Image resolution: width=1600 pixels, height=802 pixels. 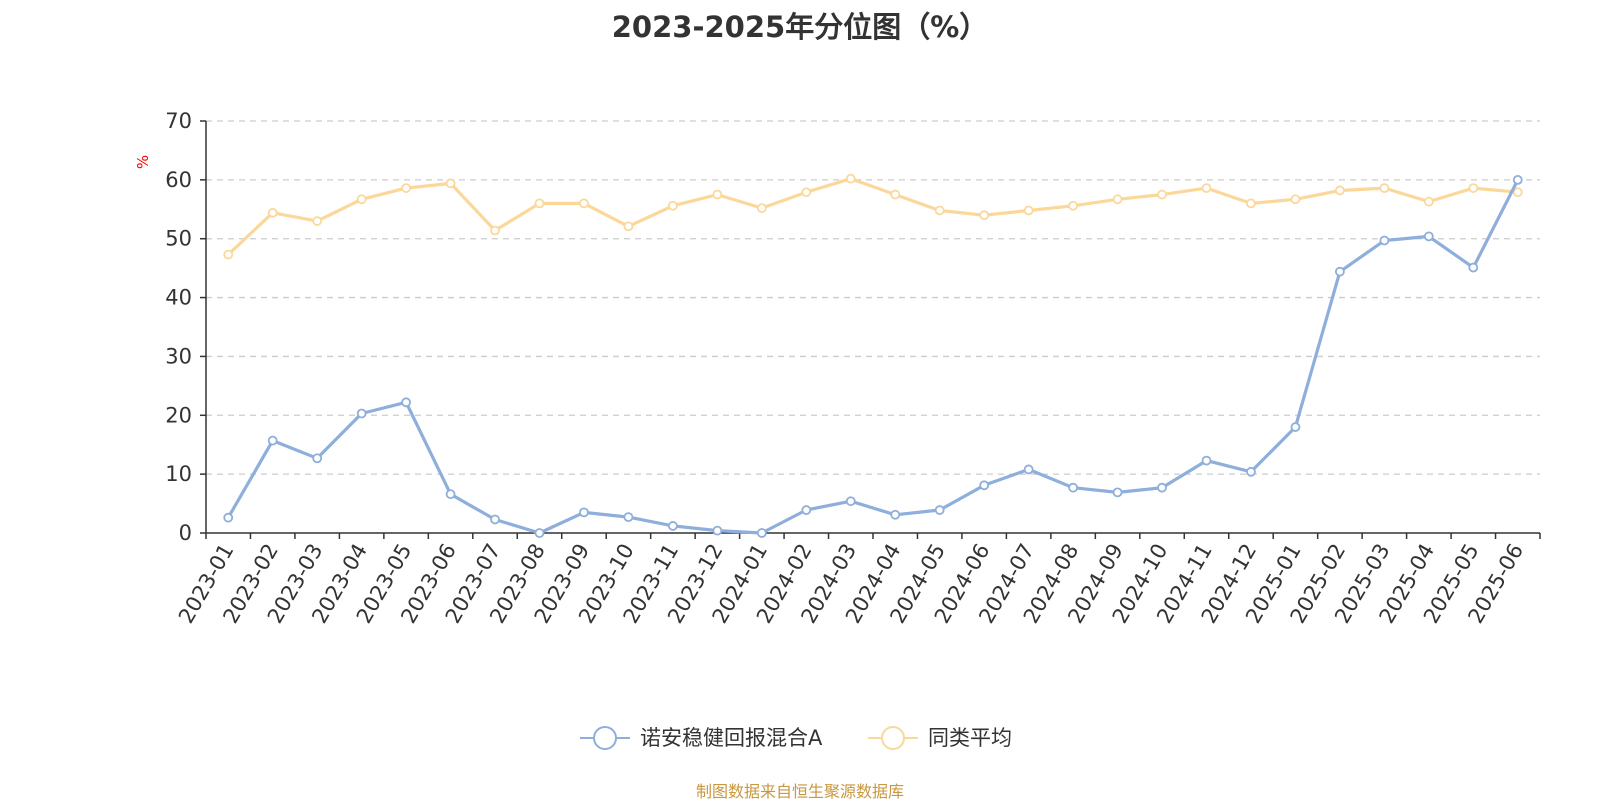 I want to click on y-tick-label: 70, so click(x=178, y=121).